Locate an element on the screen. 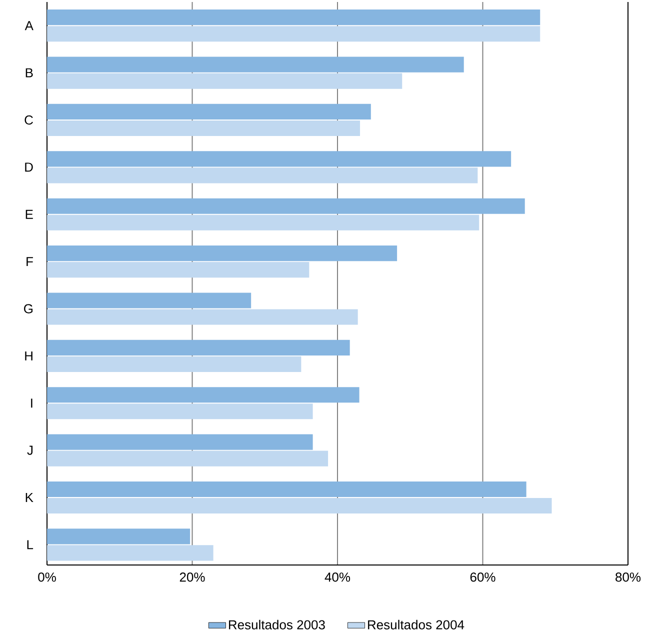  legend-label: Resultados 2003 is located at coordinates (276, 625).